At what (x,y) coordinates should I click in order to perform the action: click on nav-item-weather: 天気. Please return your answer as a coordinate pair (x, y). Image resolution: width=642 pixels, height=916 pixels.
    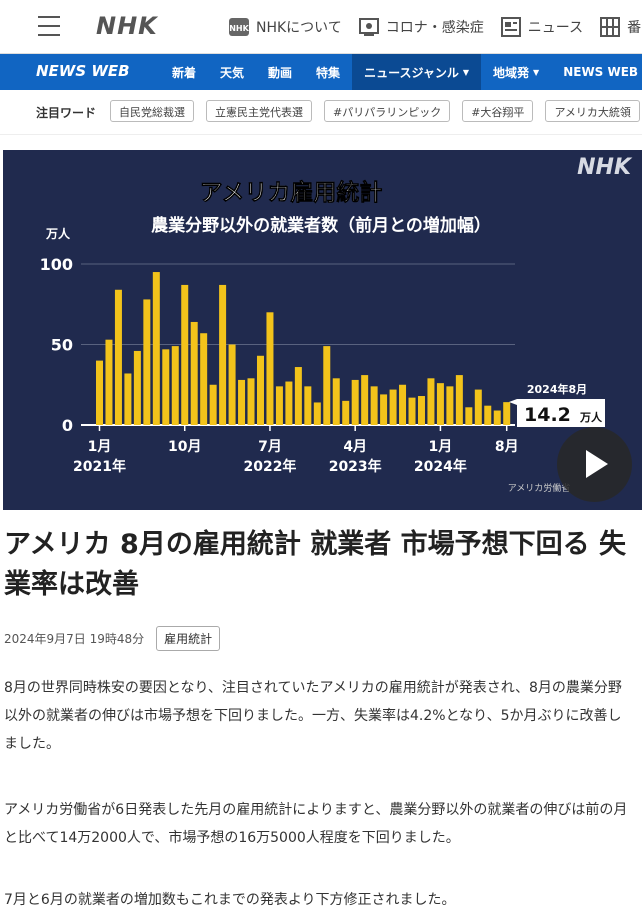
    Looking at the image, I should click on (232, 72).